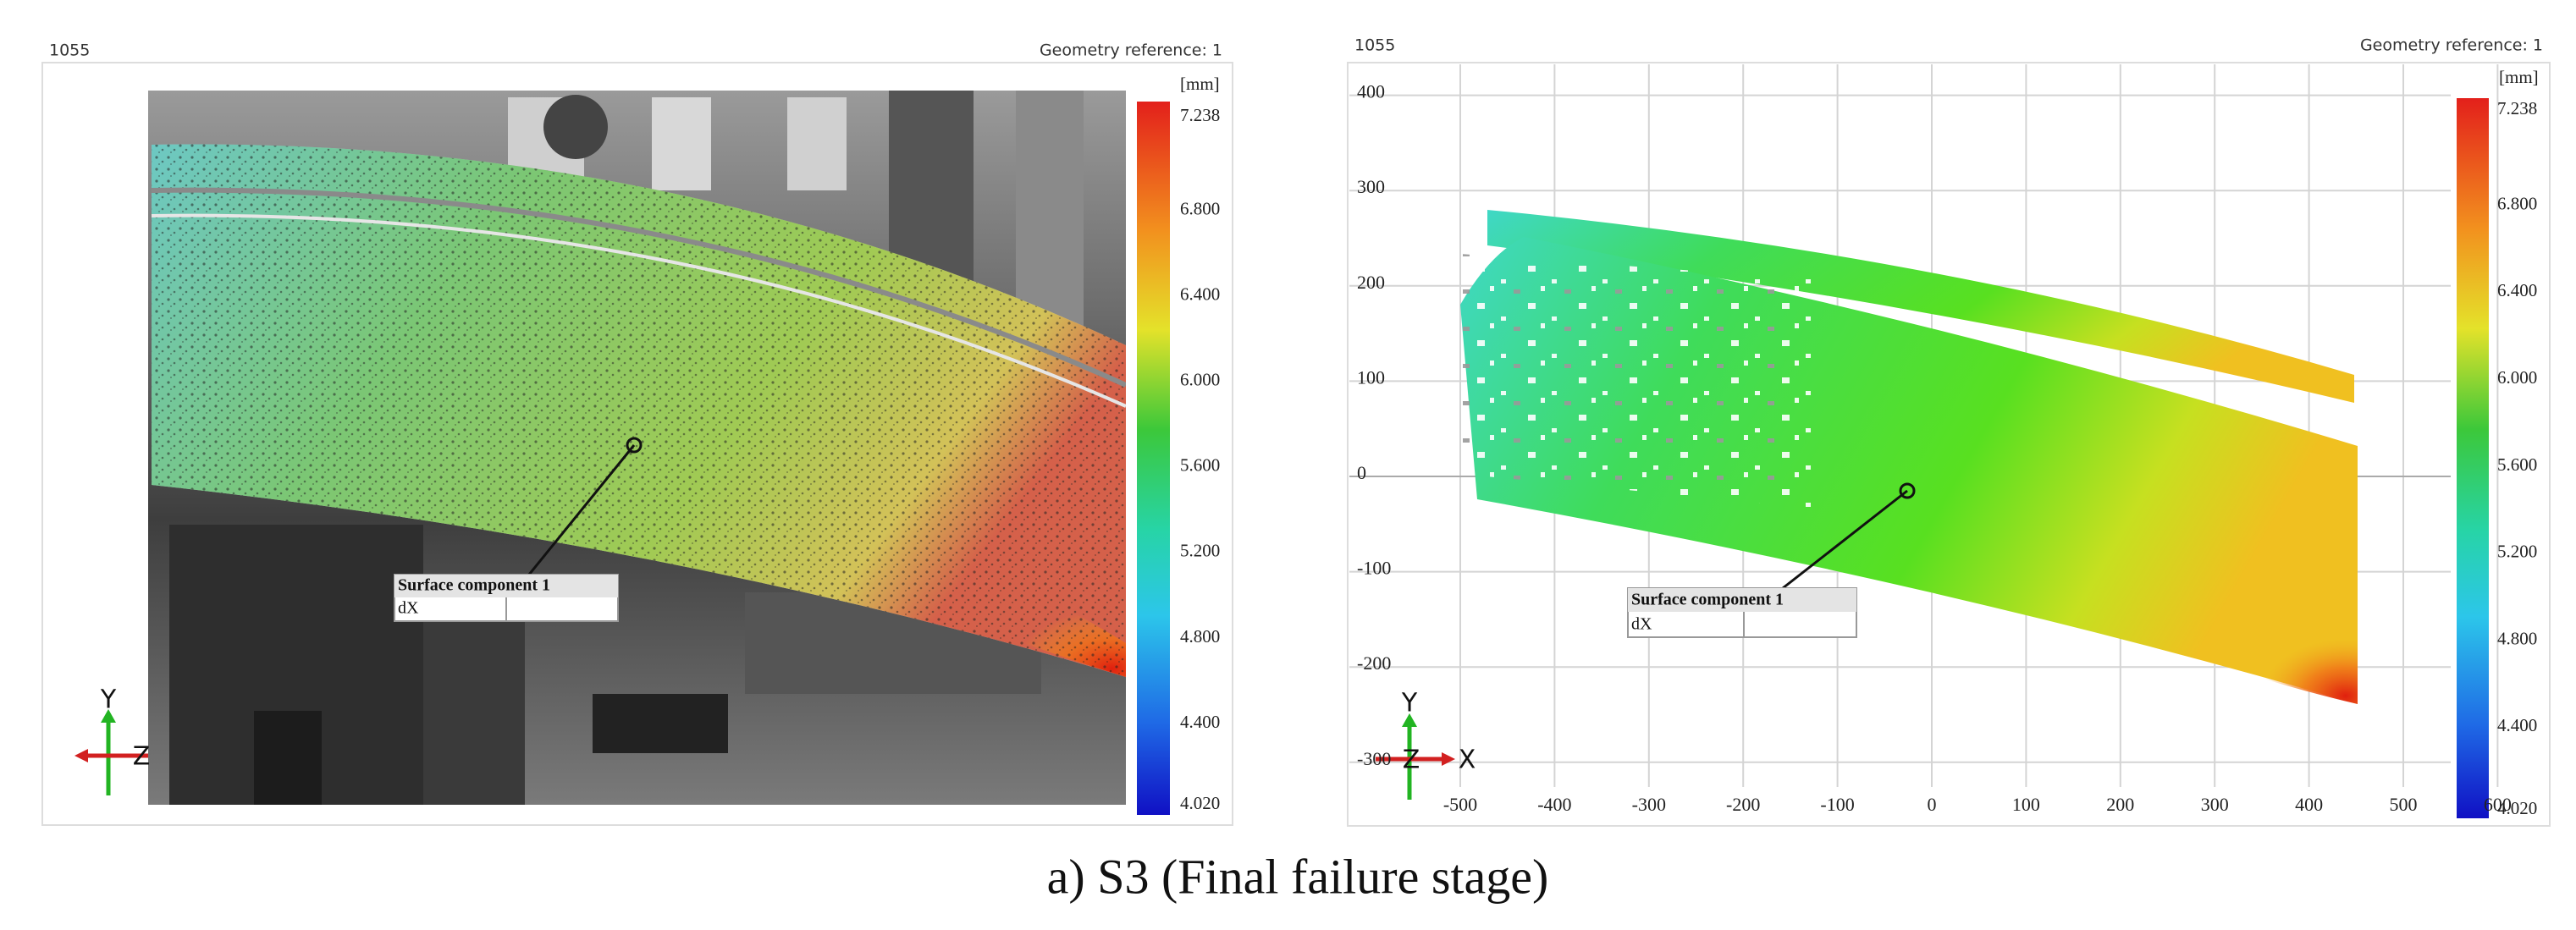 This screenshot has width=2576, height=930. I want to click on y-tick-label: -100, so click(1374, 568).